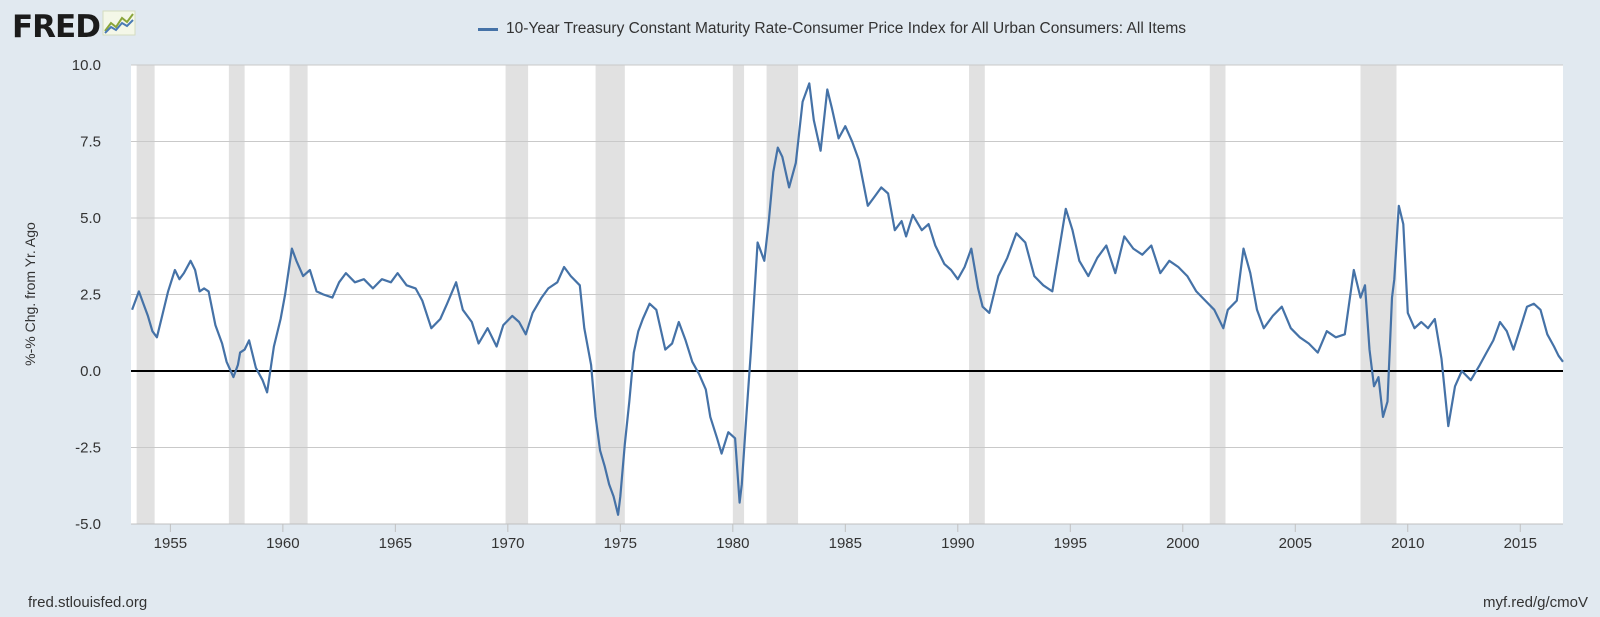  I want to click on short-link: myf.red/g/cmoV, so click(1535, 602).